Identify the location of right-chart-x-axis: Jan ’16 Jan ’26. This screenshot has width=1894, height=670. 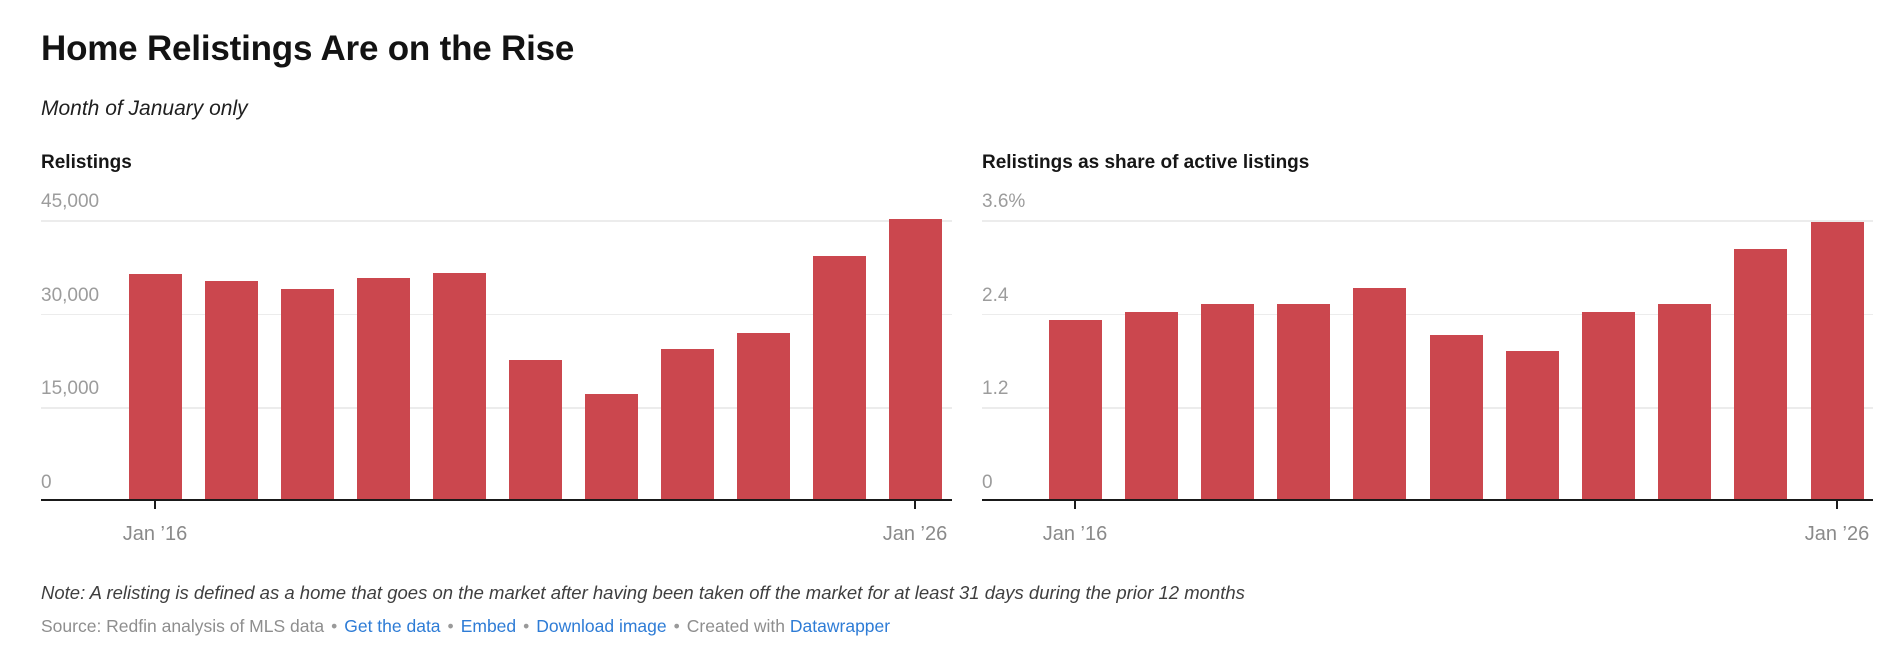
(1427, 526).